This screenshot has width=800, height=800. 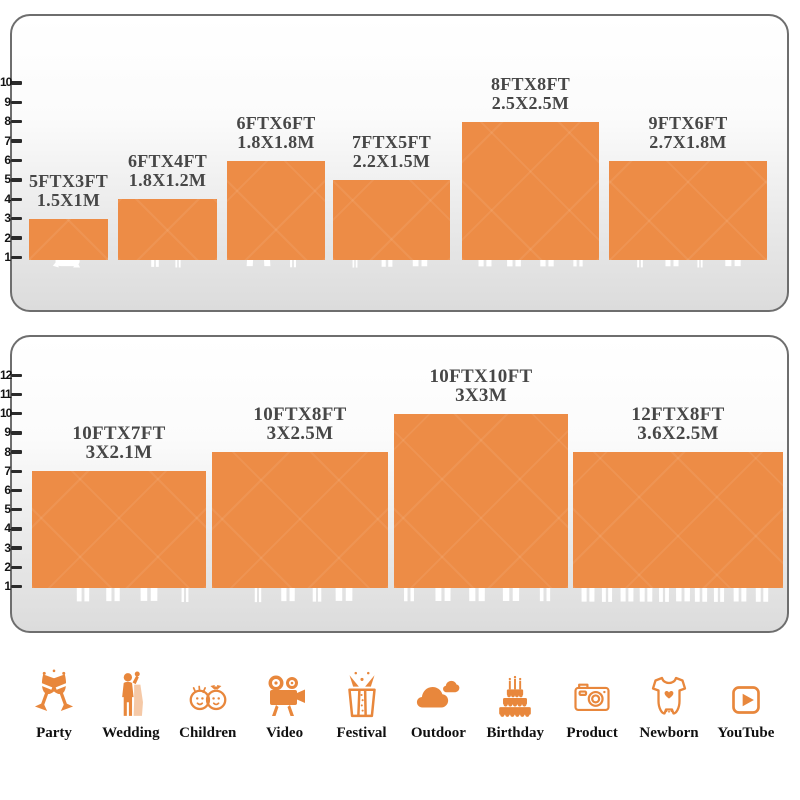 I want to click on category-label: Video, so click(x=285, y=733).